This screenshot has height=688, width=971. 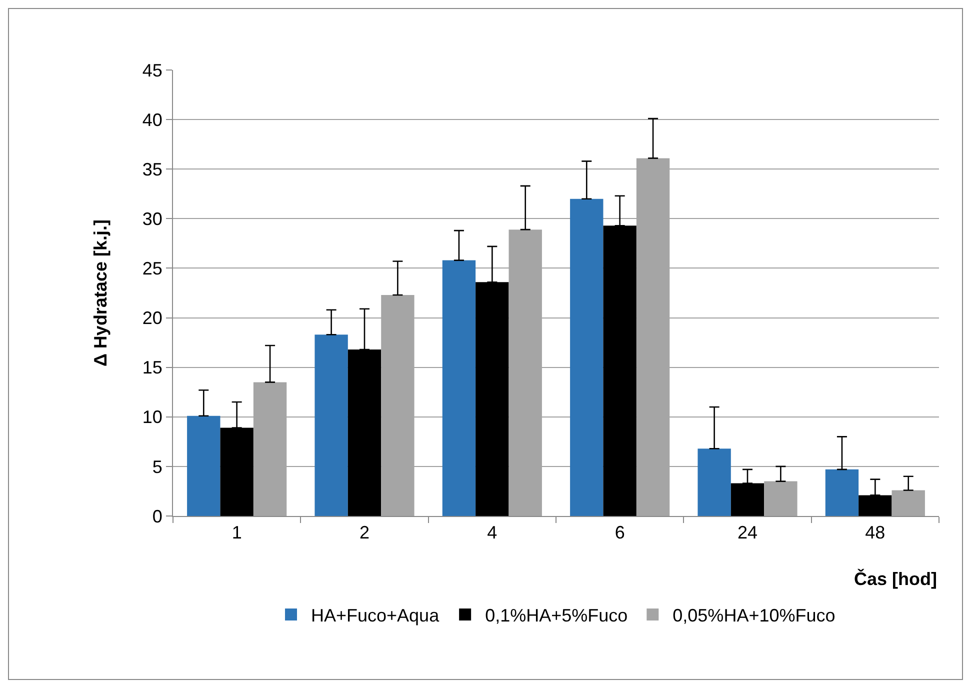 What do you see at coordinates (875, 532) in the screenshot?
I see `x-tick-label: 48` at bounding box center [875, 532].